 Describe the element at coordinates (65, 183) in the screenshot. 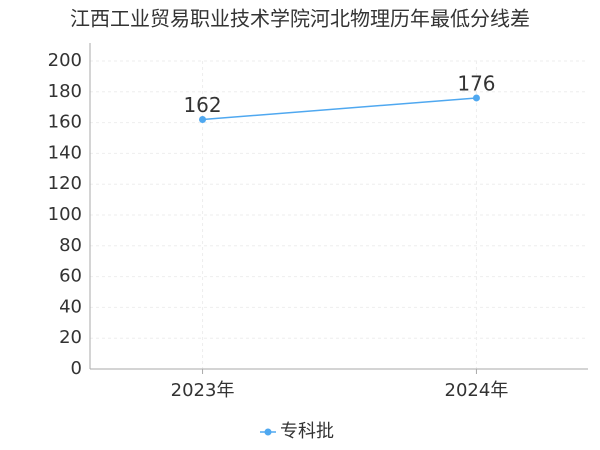

I see `y-tick-label: 120` at that location.